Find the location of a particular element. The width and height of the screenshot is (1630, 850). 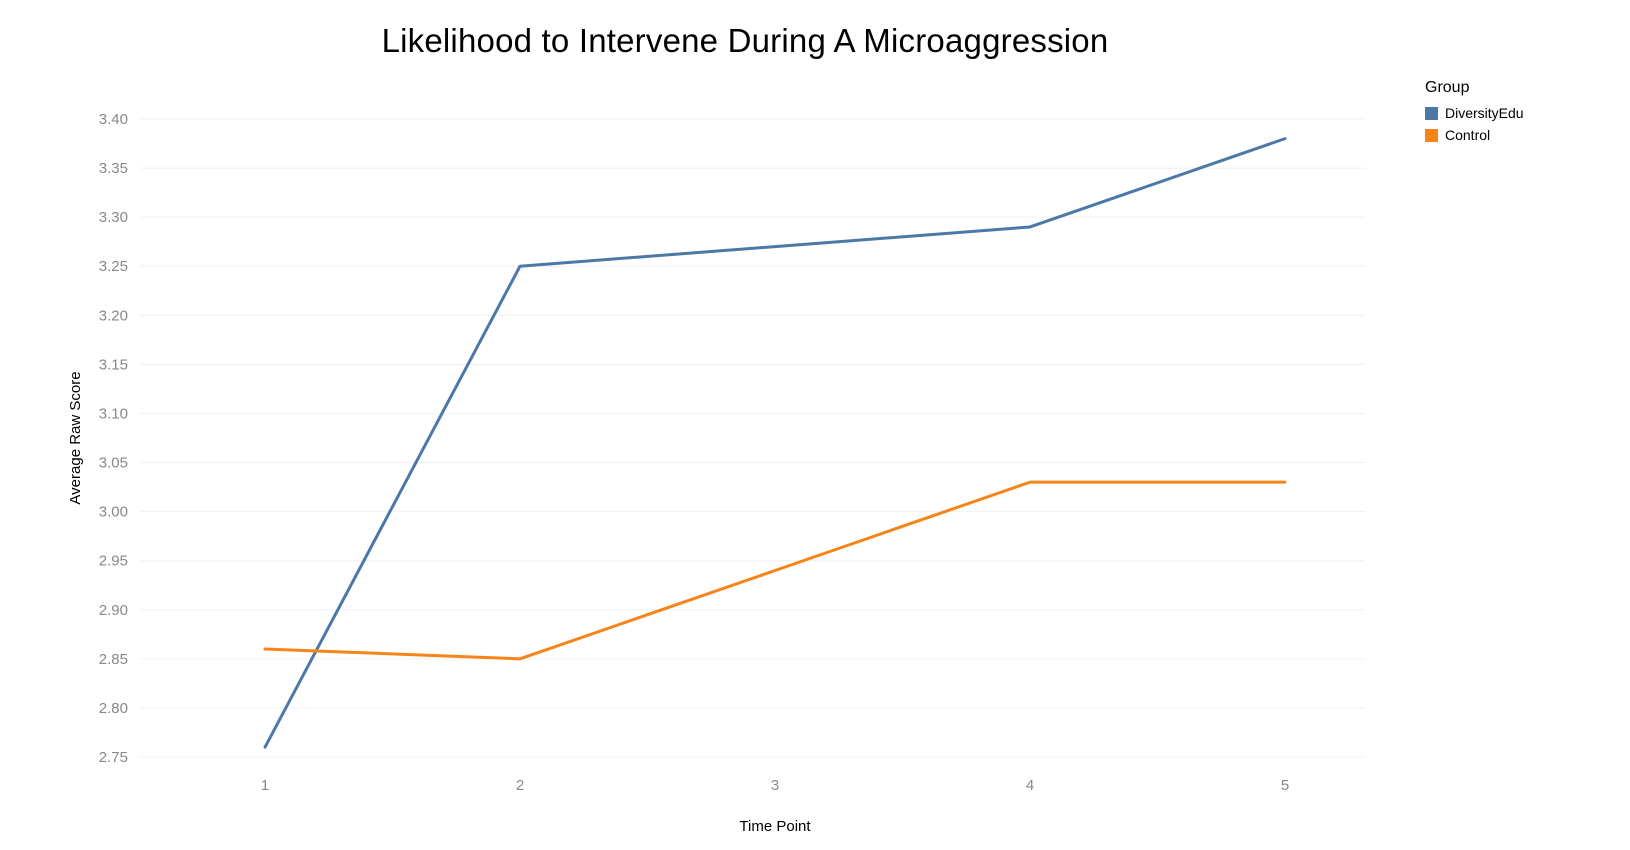

y-tick-label: 2.90 is located at coordinates (113, 610).